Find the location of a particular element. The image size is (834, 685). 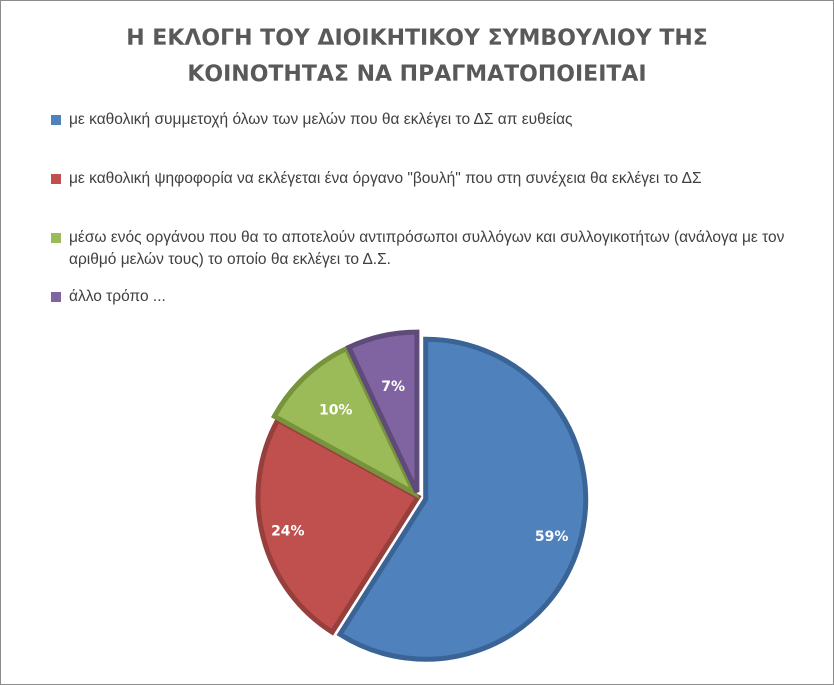

slice-value-label-4: 7% is located at coordinates (393, 387).